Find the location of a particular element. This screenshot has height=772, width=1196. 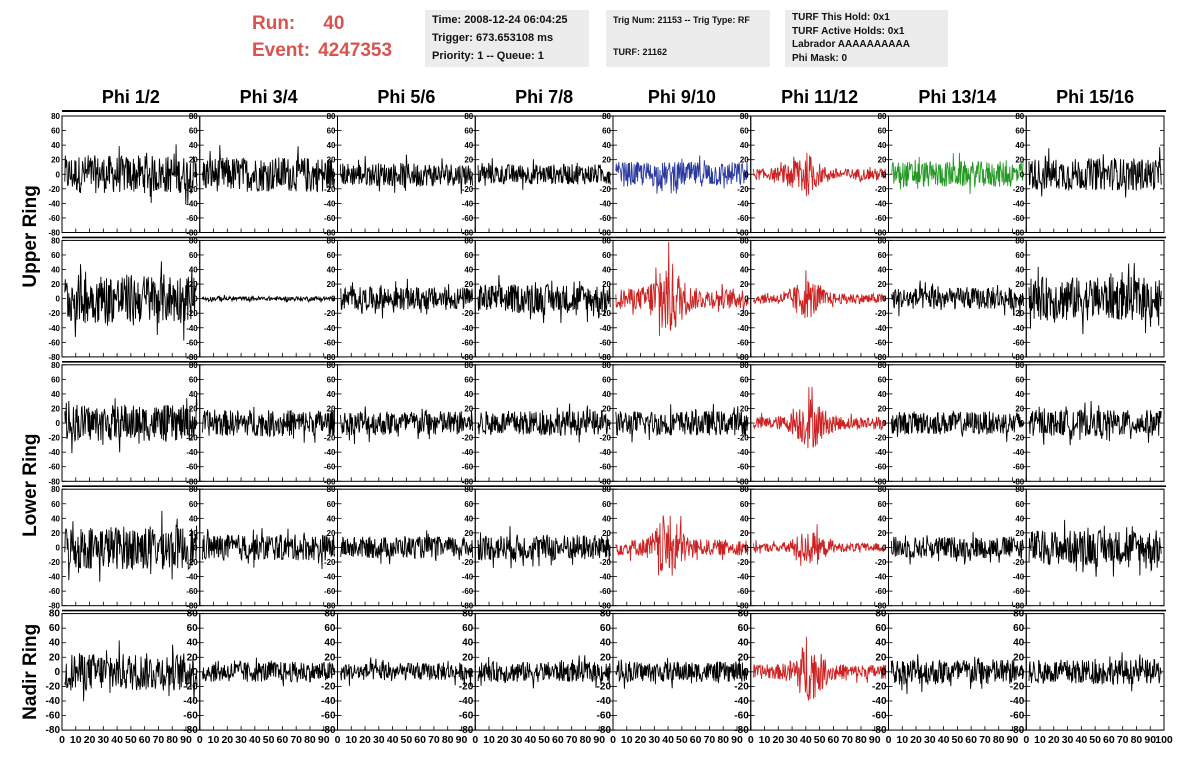

run-label: Run: is located at coordinates (274, 23).